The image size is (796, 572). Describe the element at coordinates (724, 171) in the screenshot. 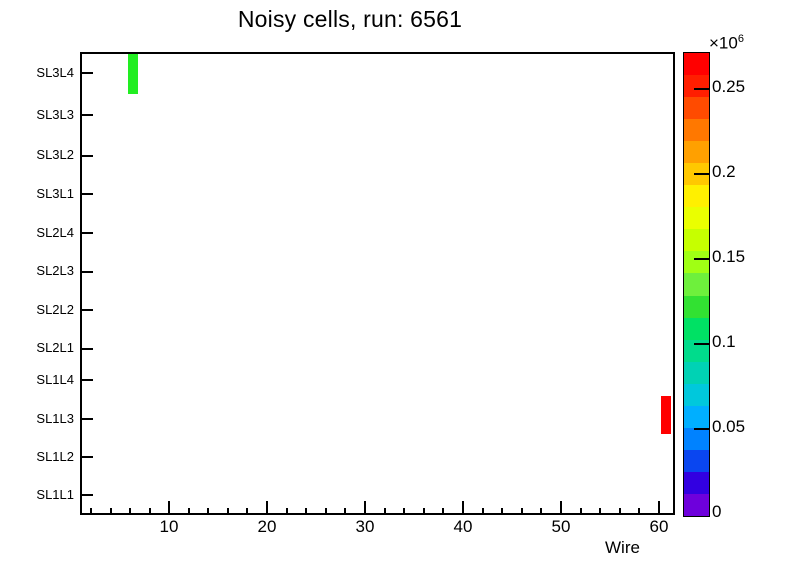

I see `colorbar-tick-label-1: 0.2` at that location.